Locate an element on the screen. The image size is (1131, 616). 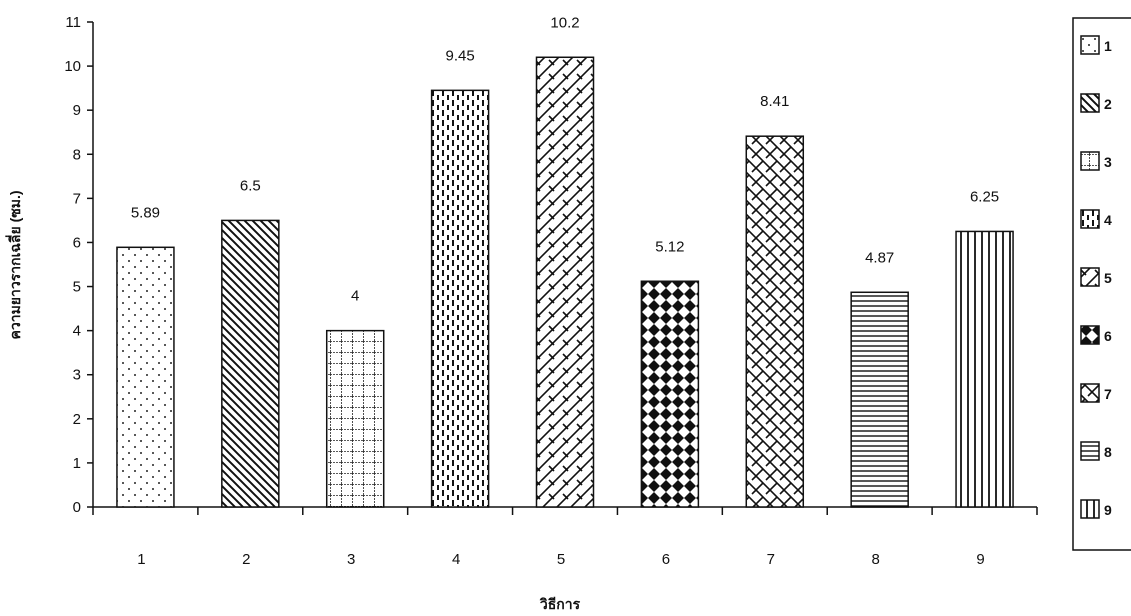
legend: 1 2 3 4 5 6 7 8 9 is located at coordinates (1101, 284).